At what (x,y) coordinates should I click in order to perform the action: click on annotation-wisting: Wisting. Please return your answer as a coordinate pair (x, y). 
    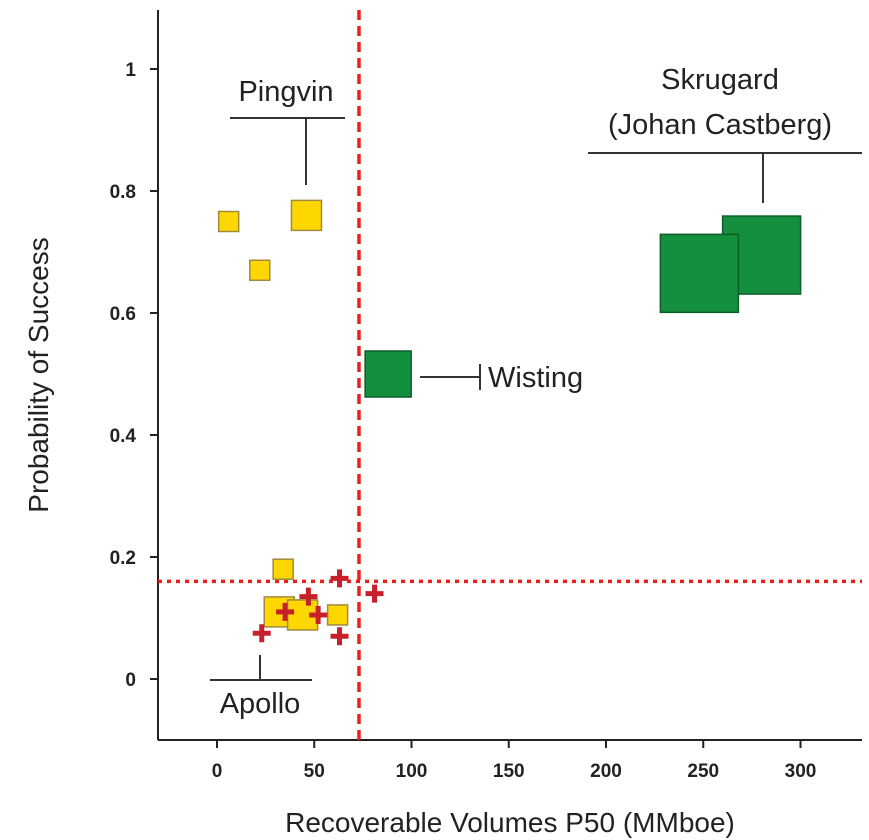
    Looking at the image, I should click on (535, 378).